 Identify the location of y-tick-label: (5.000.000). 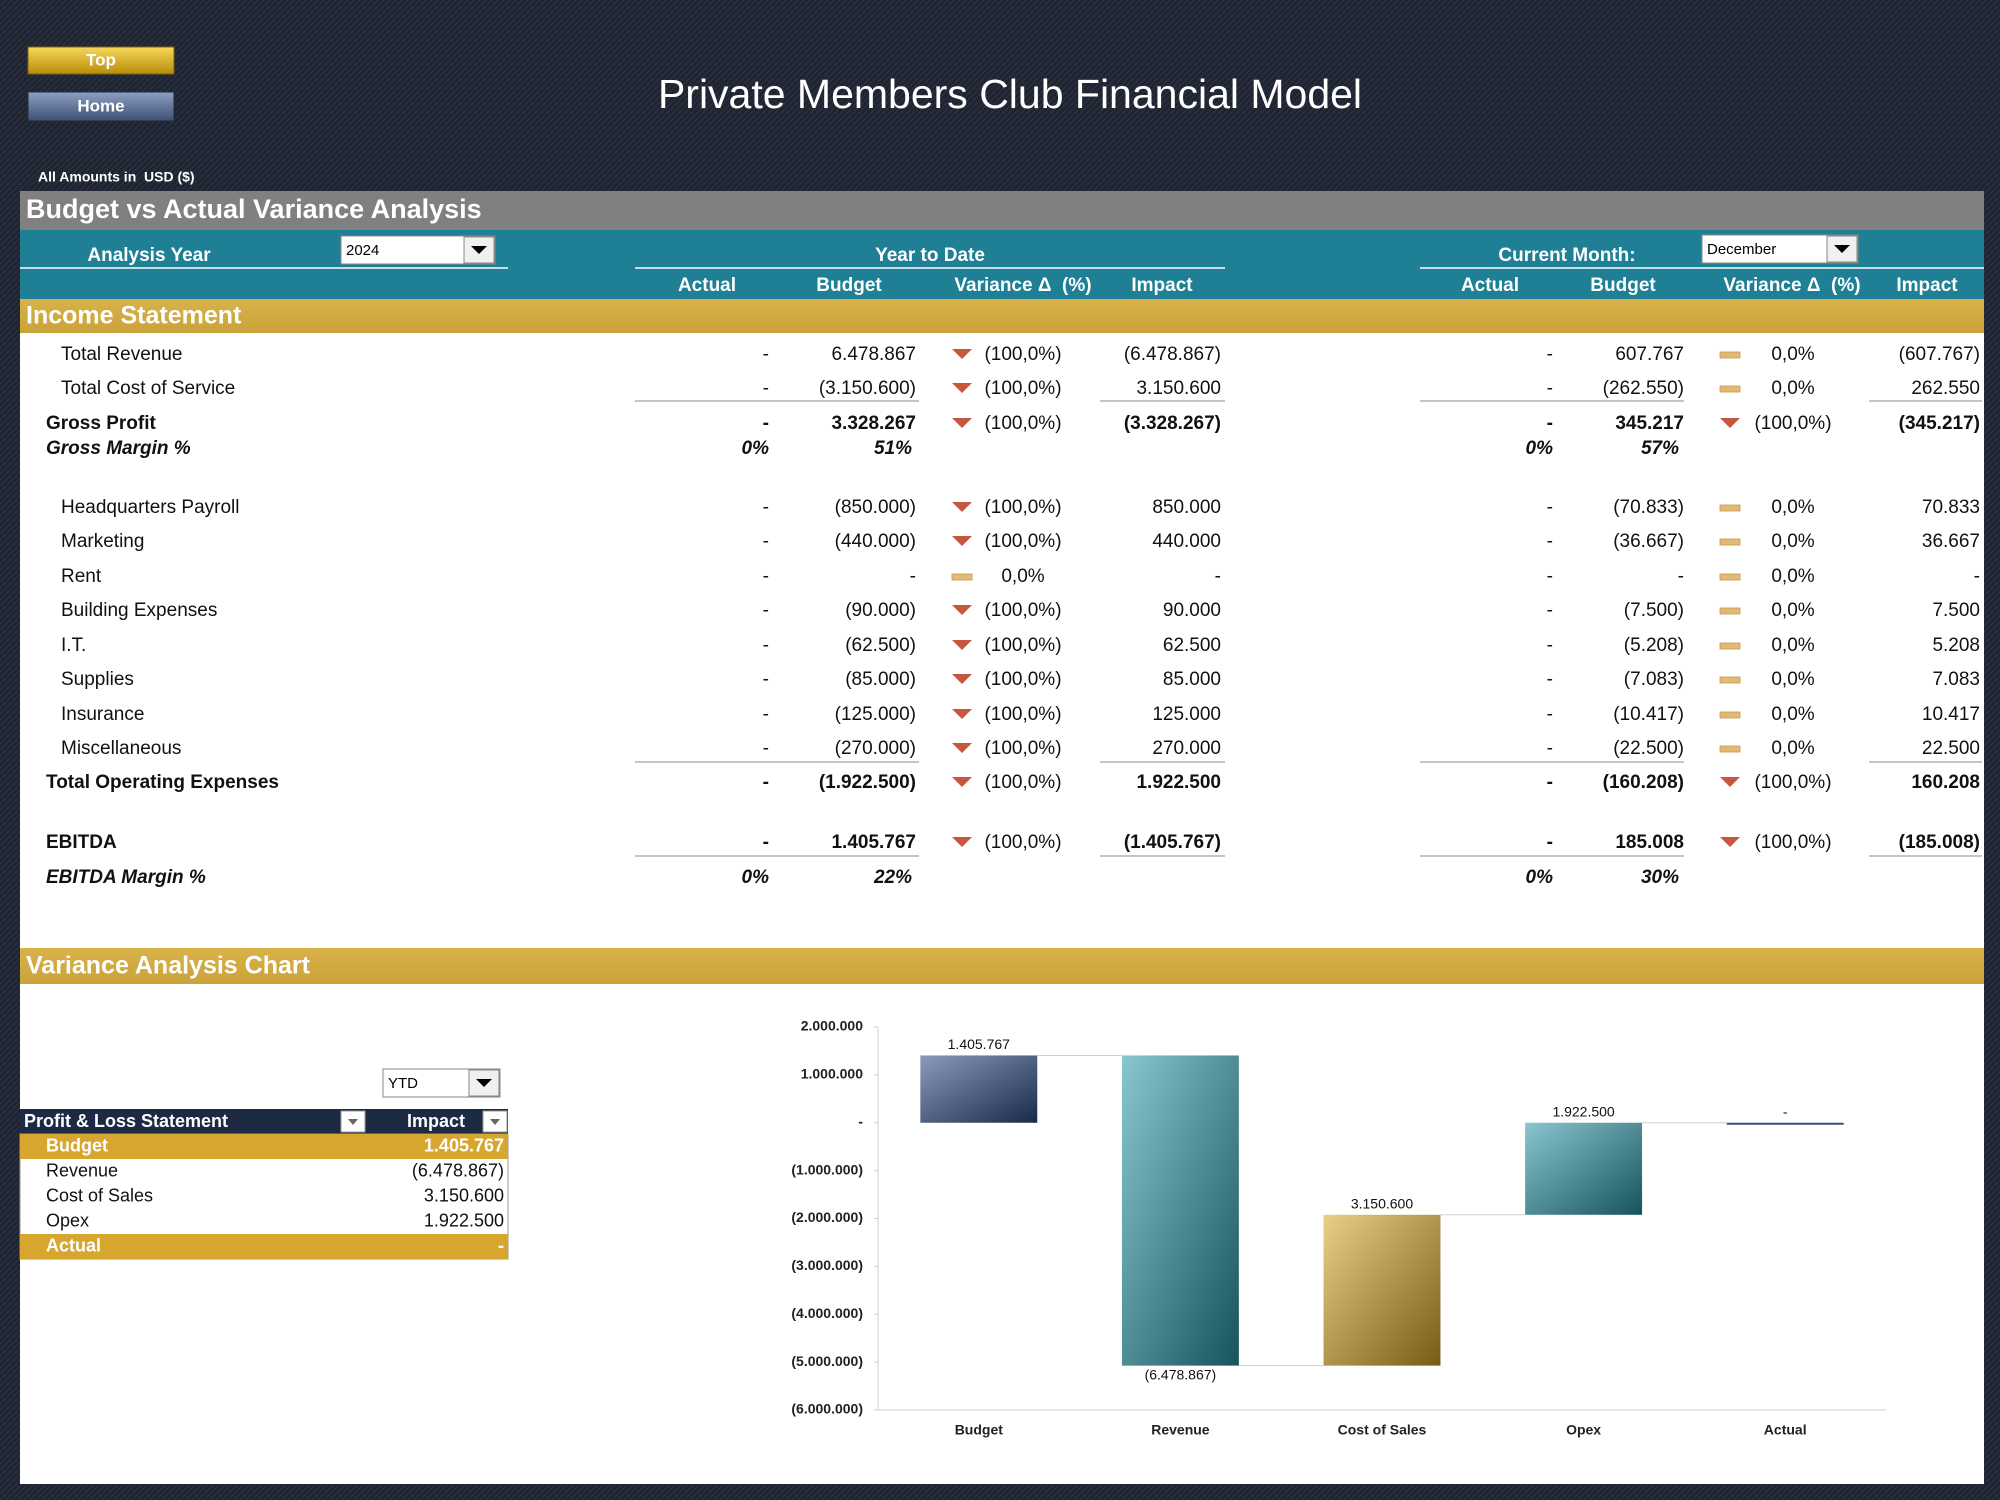
(827, 1361).